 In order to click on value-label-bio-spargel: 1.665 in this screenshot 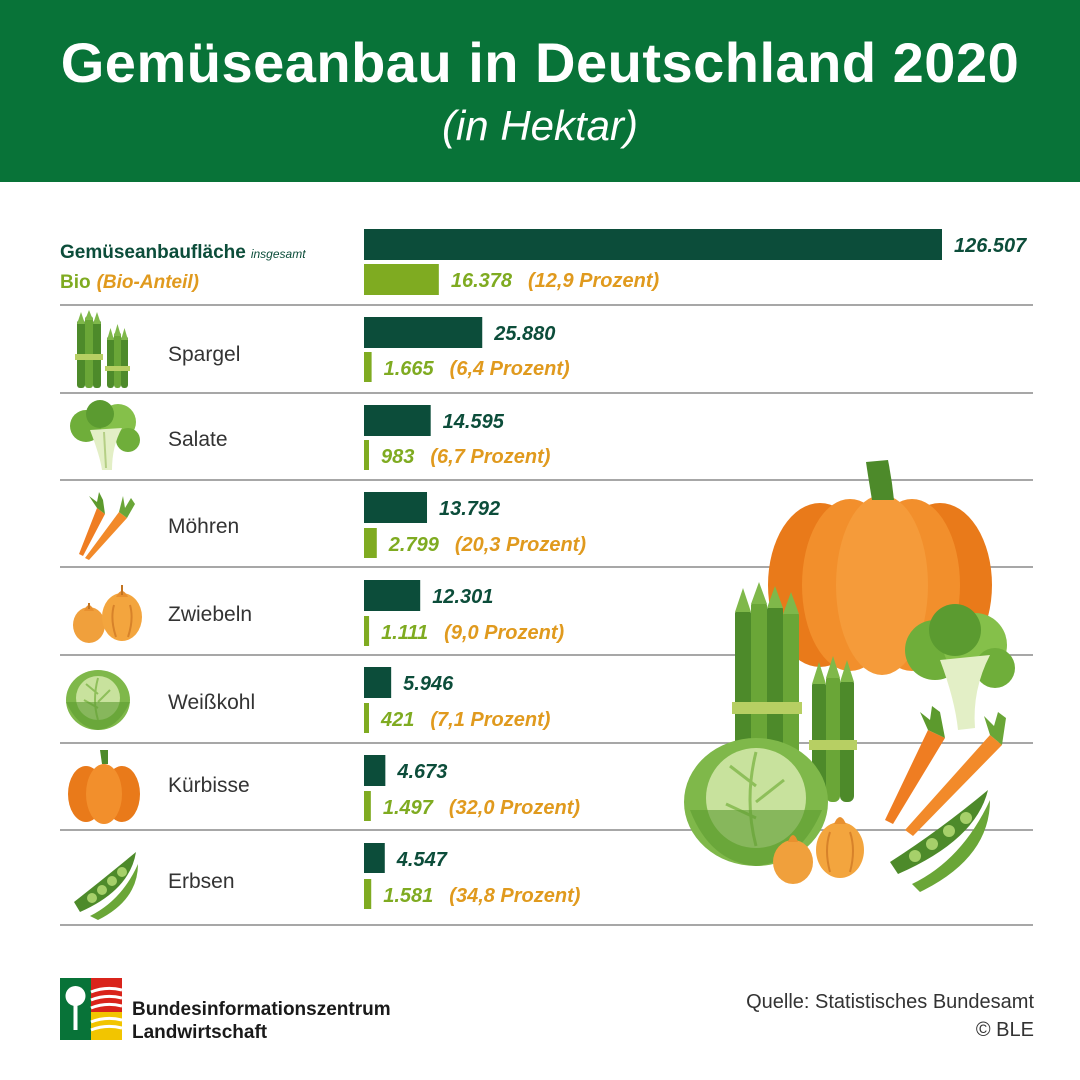, I will do `click(409, 369)`.